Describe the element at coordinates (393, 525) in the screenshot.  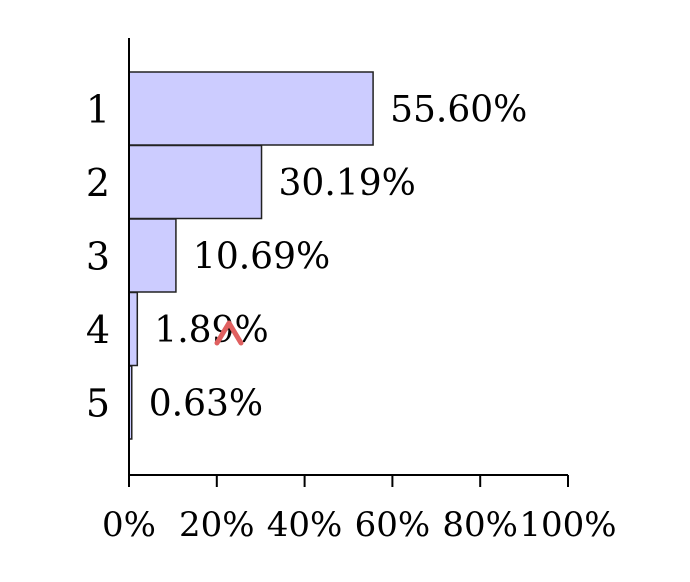
I see `x-tick-label-60: 60%` at that location.